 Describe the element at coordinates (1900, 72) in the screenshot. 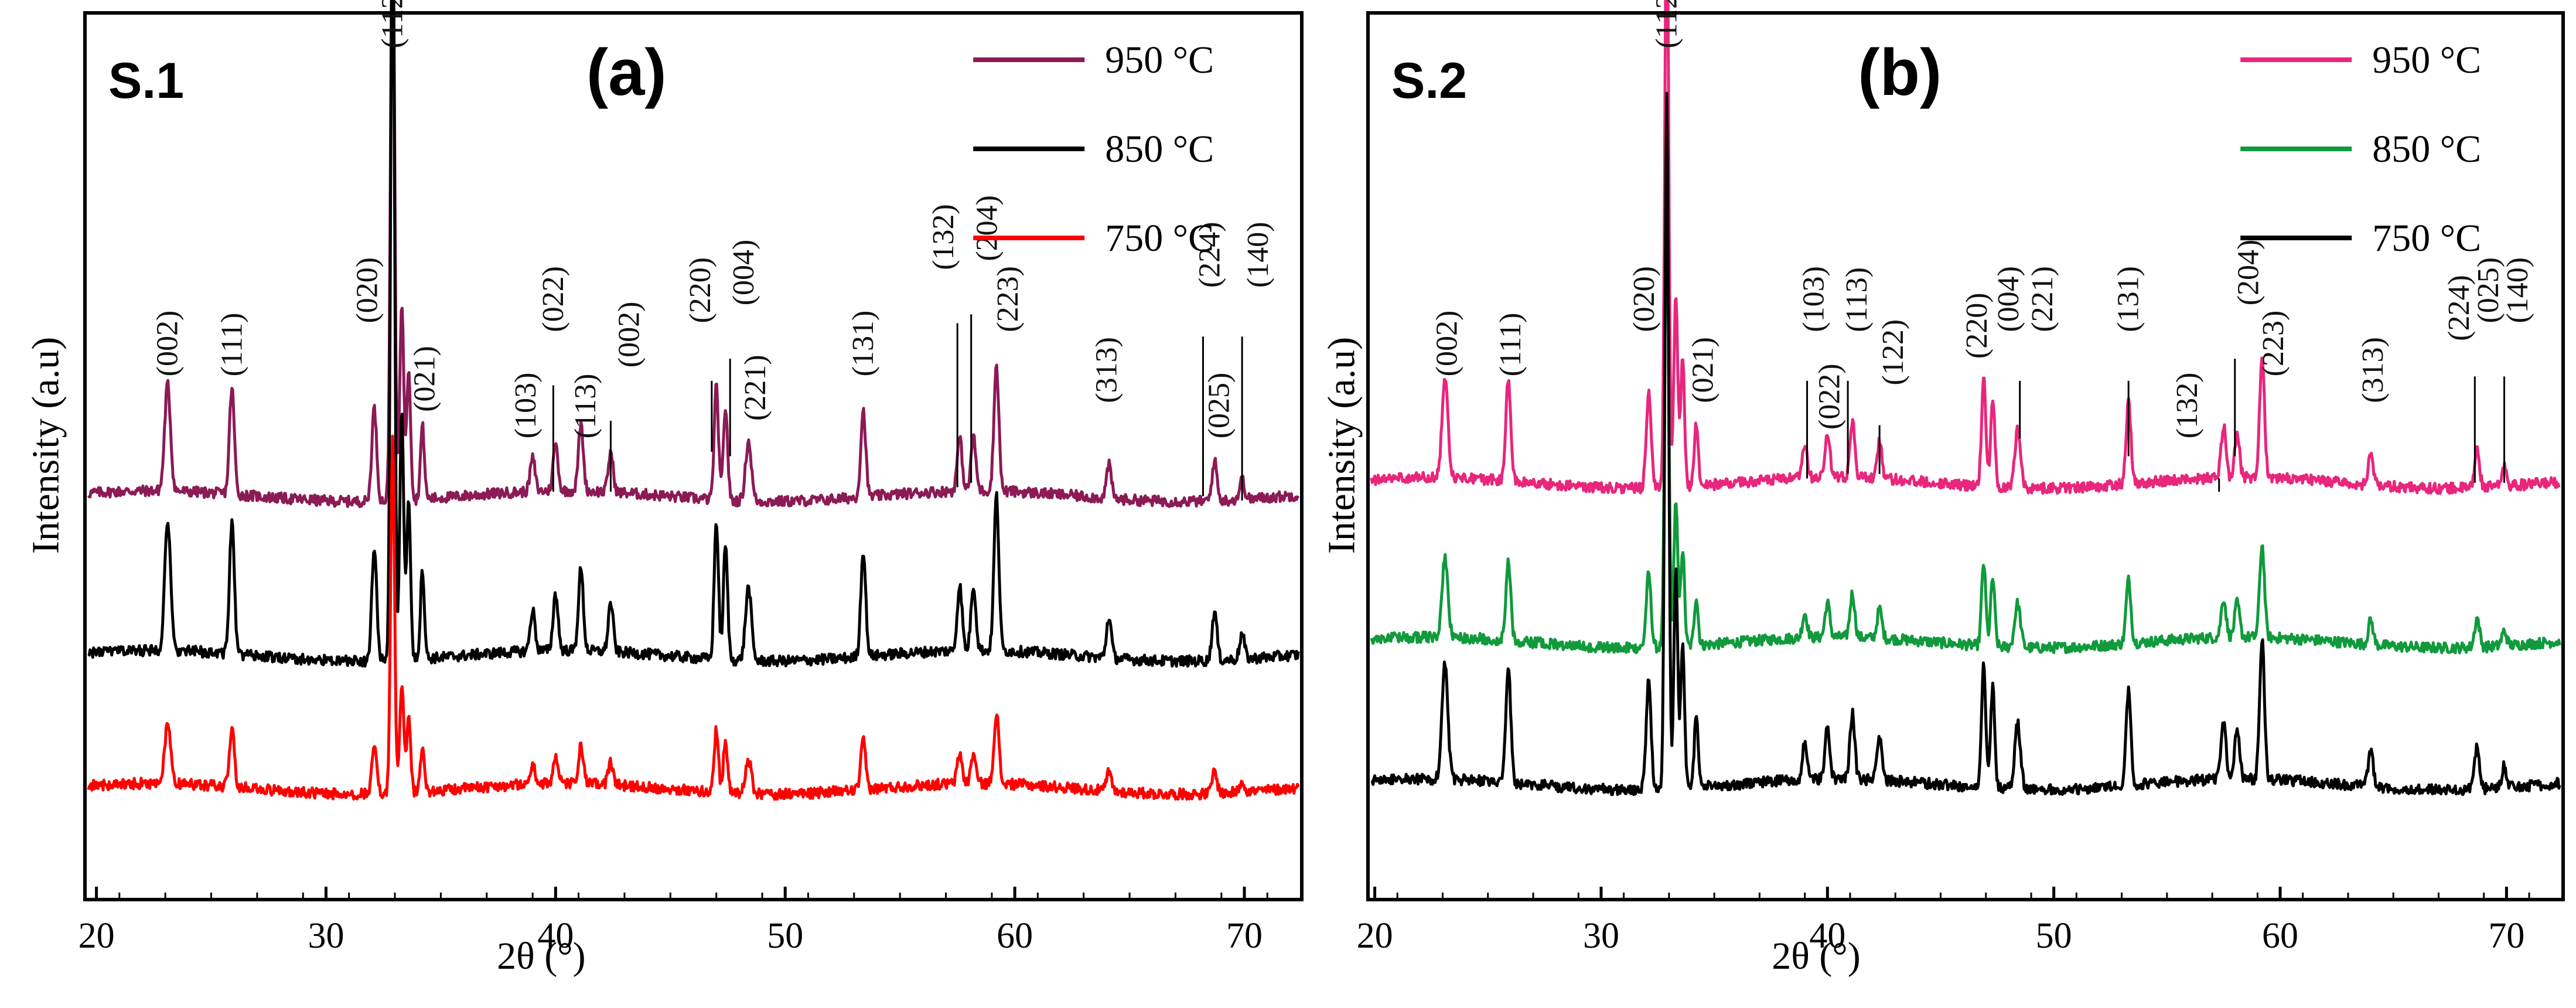

I see `panel-letter: (b)` at that location.